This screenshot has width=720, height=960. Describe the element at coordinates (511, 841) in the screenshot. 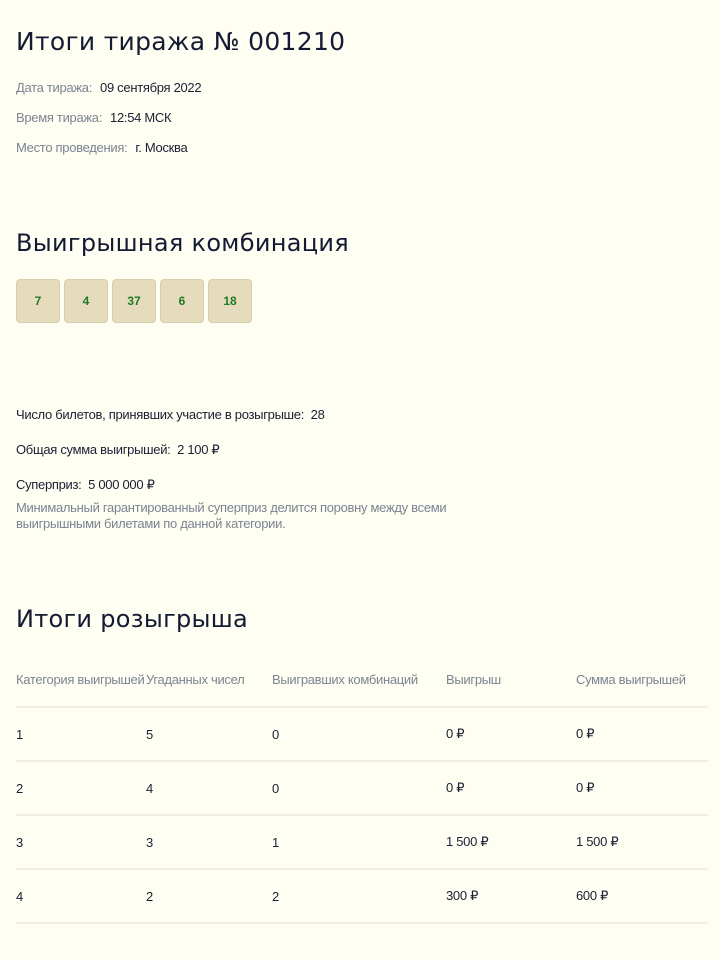

I see `cell-prize: 1 500 ₽` at that location.